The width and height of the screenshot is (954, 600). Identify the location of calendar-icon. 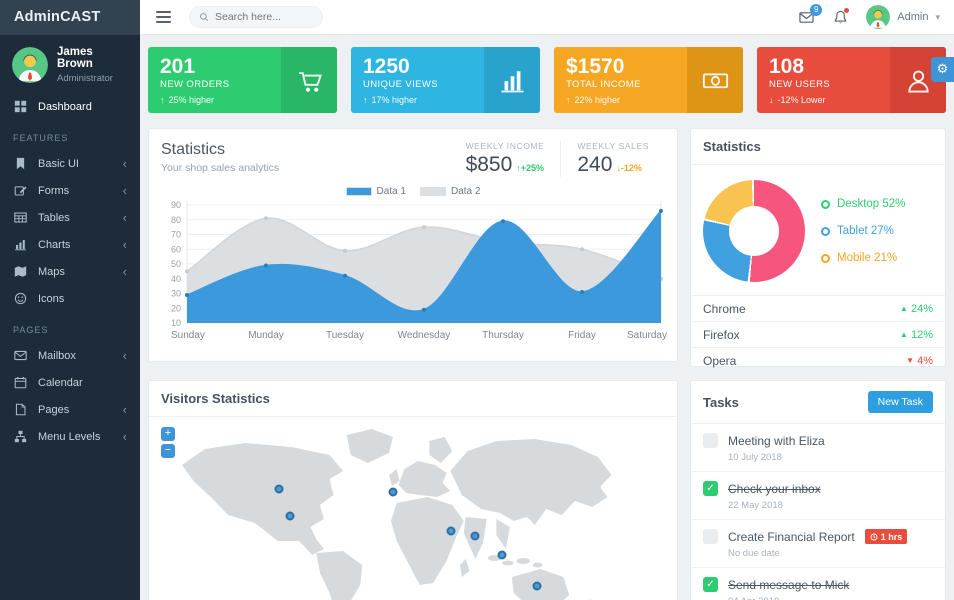
(20, 383).